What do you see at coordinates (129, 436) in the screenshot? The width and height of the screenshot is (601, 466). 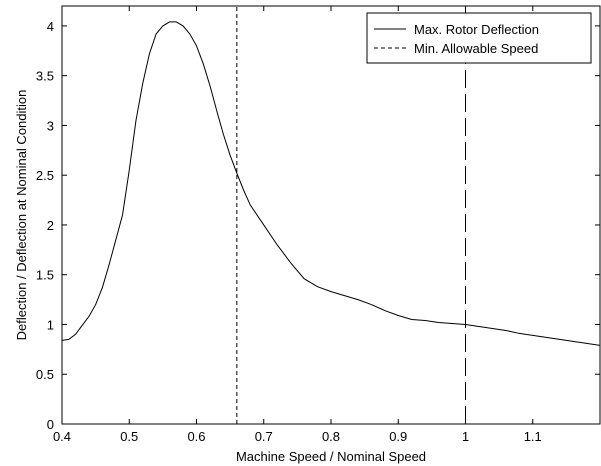 I see `x-tick-label: 0.5` at bounding box center [129, 436].